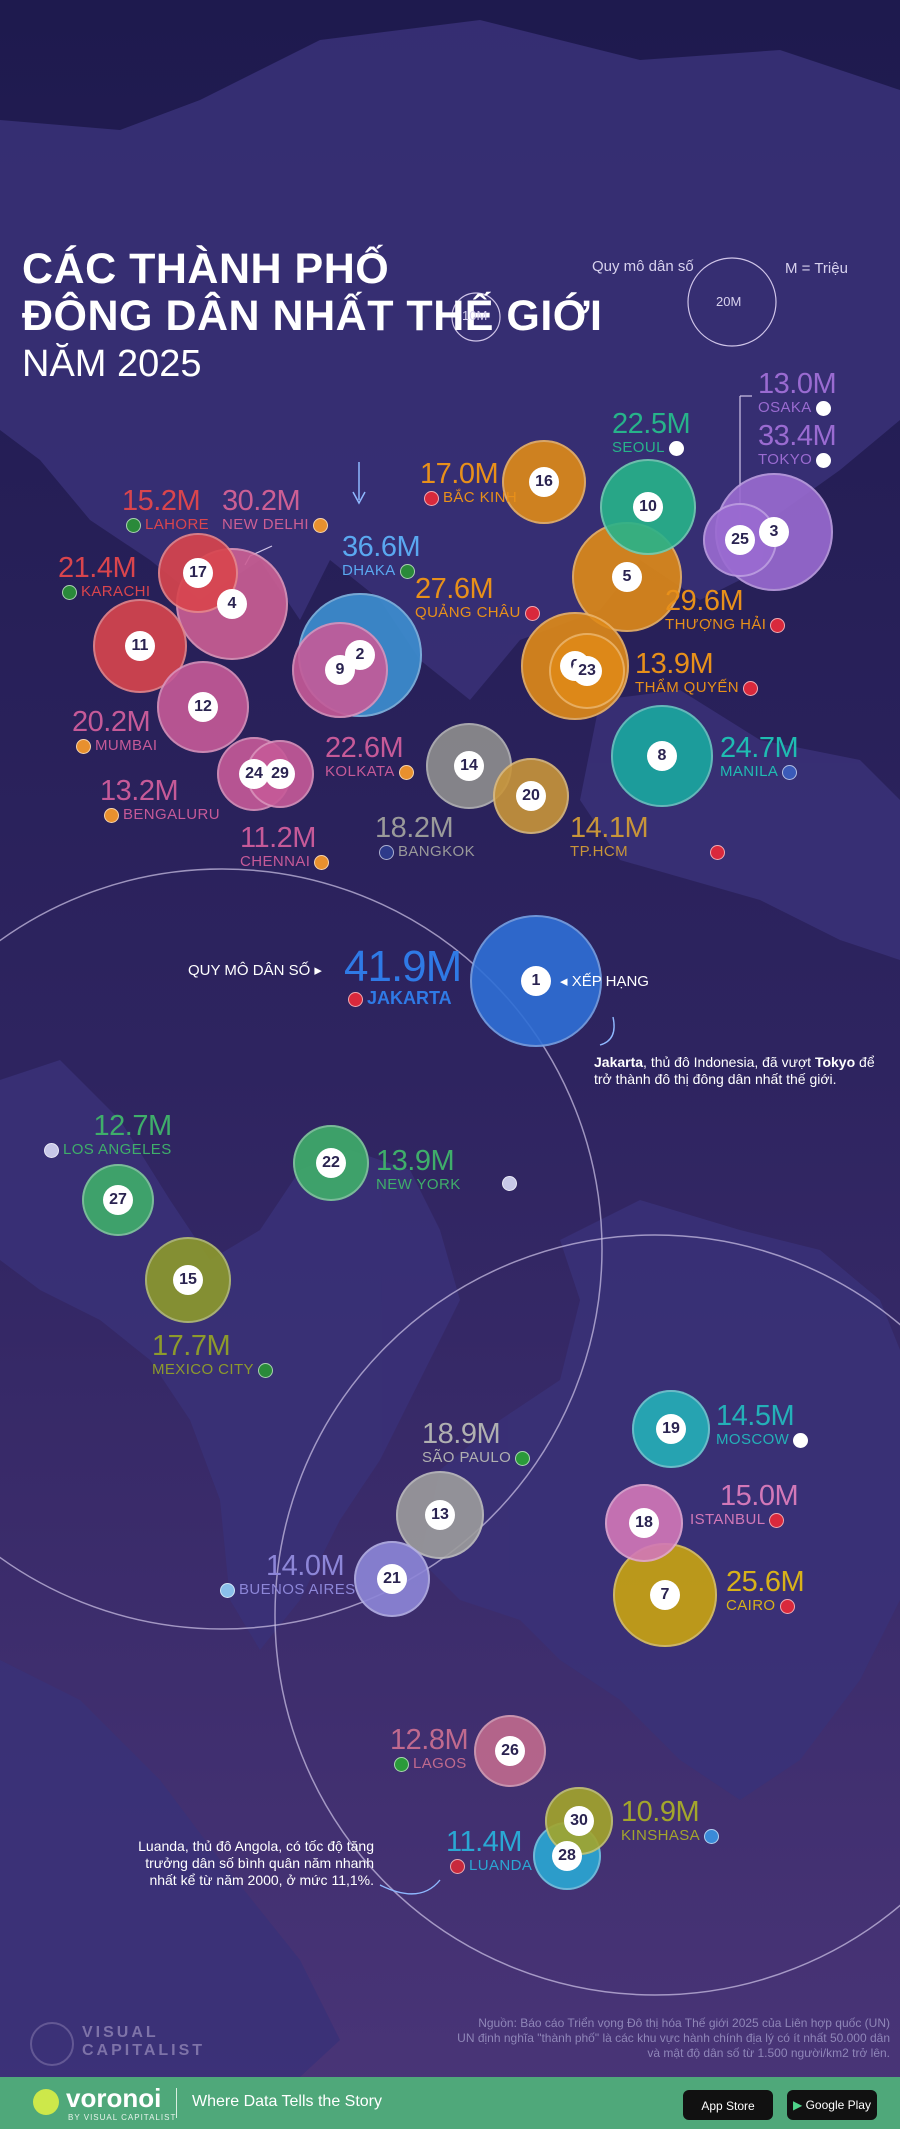 Image resolution: width=900 pixels, height=2129 pixels. I want to click on app-store-label: App Store, so click(728, 2106).